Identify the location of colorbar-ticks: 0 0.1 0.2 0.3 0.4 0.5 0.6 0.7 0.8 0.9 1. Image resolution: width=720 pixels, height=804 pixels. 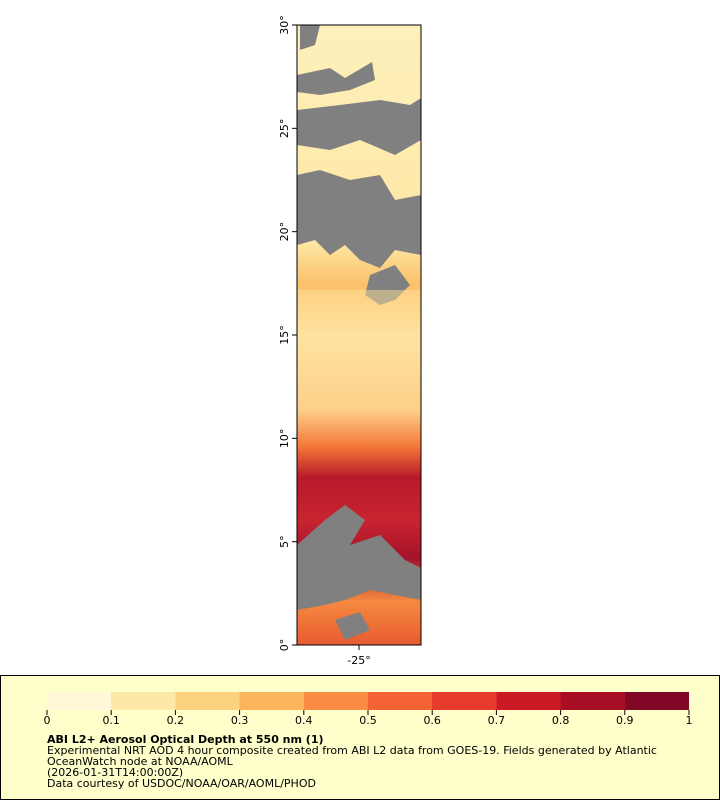
(368, 718).